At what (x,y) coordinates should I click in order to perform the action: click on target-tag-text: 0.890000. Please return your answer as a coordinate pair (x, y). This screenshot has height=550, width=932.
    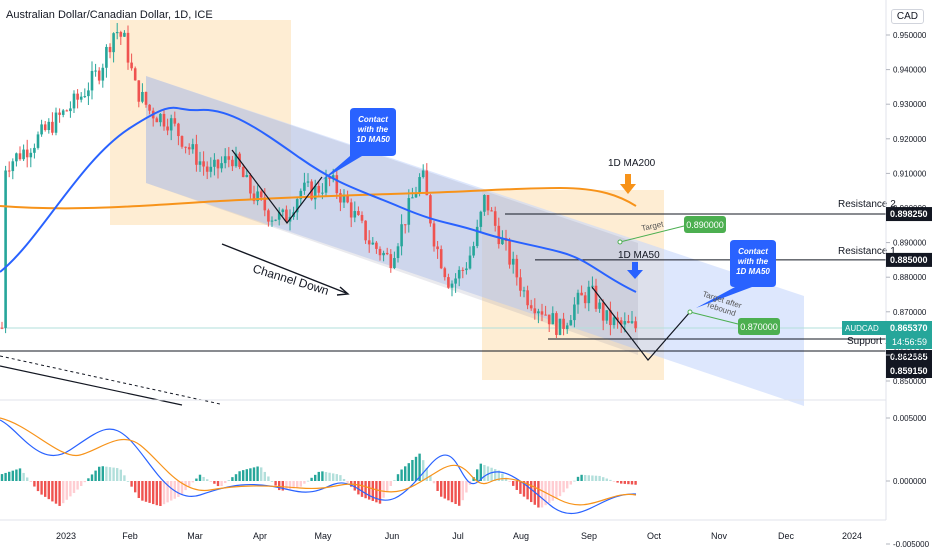
    Looking at the image, I should click on (705, 225).